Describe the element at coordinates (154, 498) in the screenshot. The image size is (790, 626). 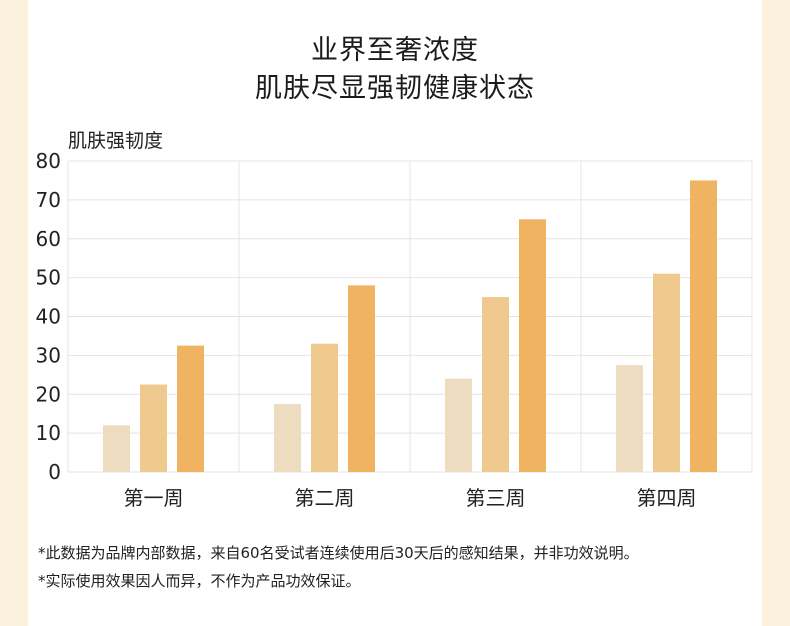
I see `x-tick-label: 第一周` at that location.